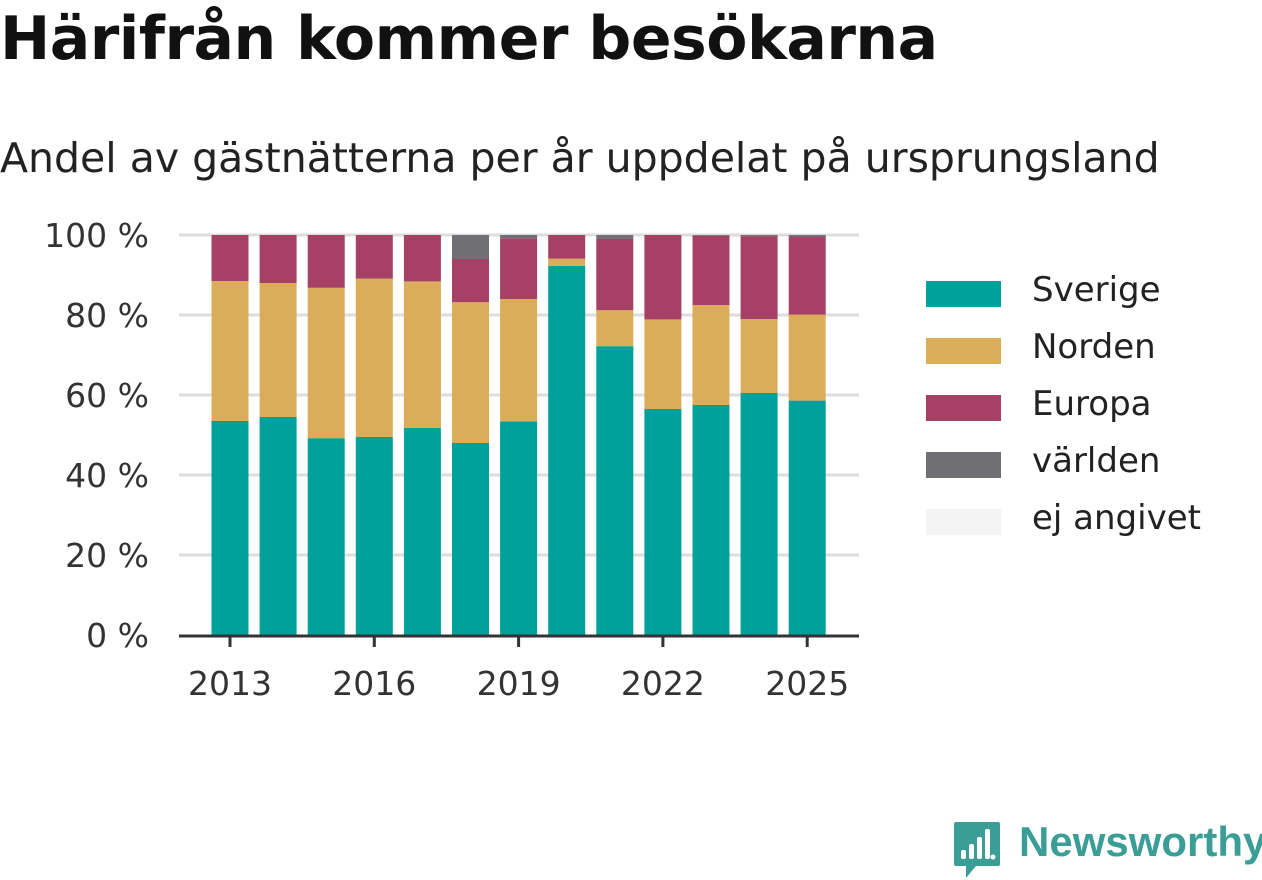 Image resolution: width=1262 pixels, height=880 pixels. Describe the element at coordinates (1096, 461) in the screenshot. I see `legend-label: världen` at that location.